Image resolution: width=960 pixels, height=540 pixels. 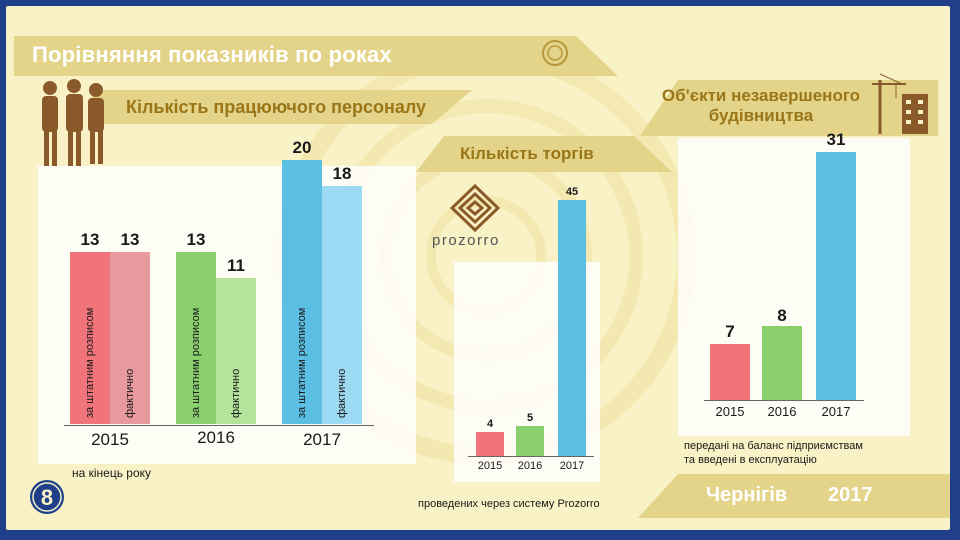 I want to click on construction-title-line1: Об'єкти незавершеного, so click(x=761, y=95).